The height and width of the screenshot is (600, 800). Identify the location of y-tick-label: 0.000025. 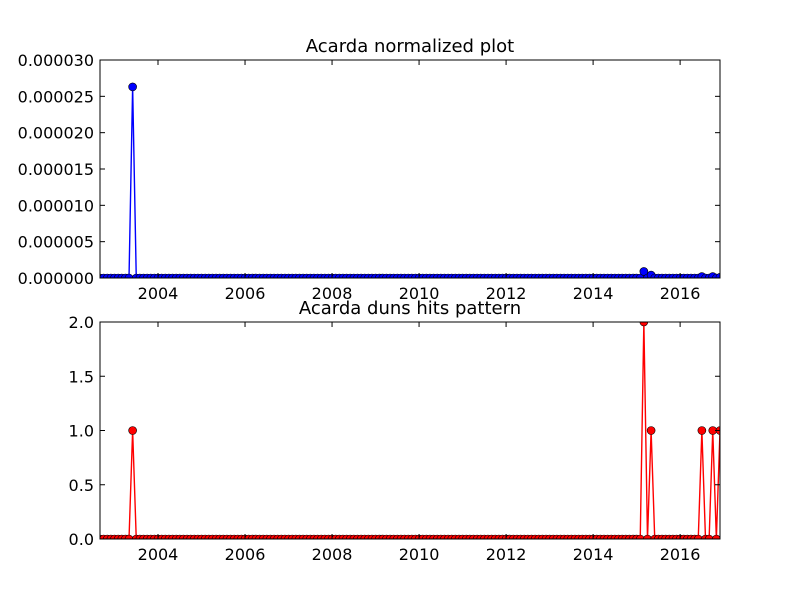
(56, 96).